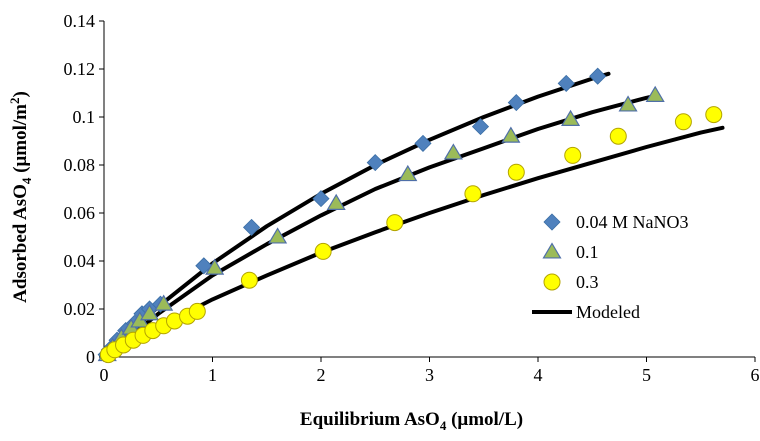 The width and height of the screenshot is (760, 441). What do you see at coordinates (587, 282) in the screenshot?
I see `legend-label: 0.3` at bounding box center [587, 282].